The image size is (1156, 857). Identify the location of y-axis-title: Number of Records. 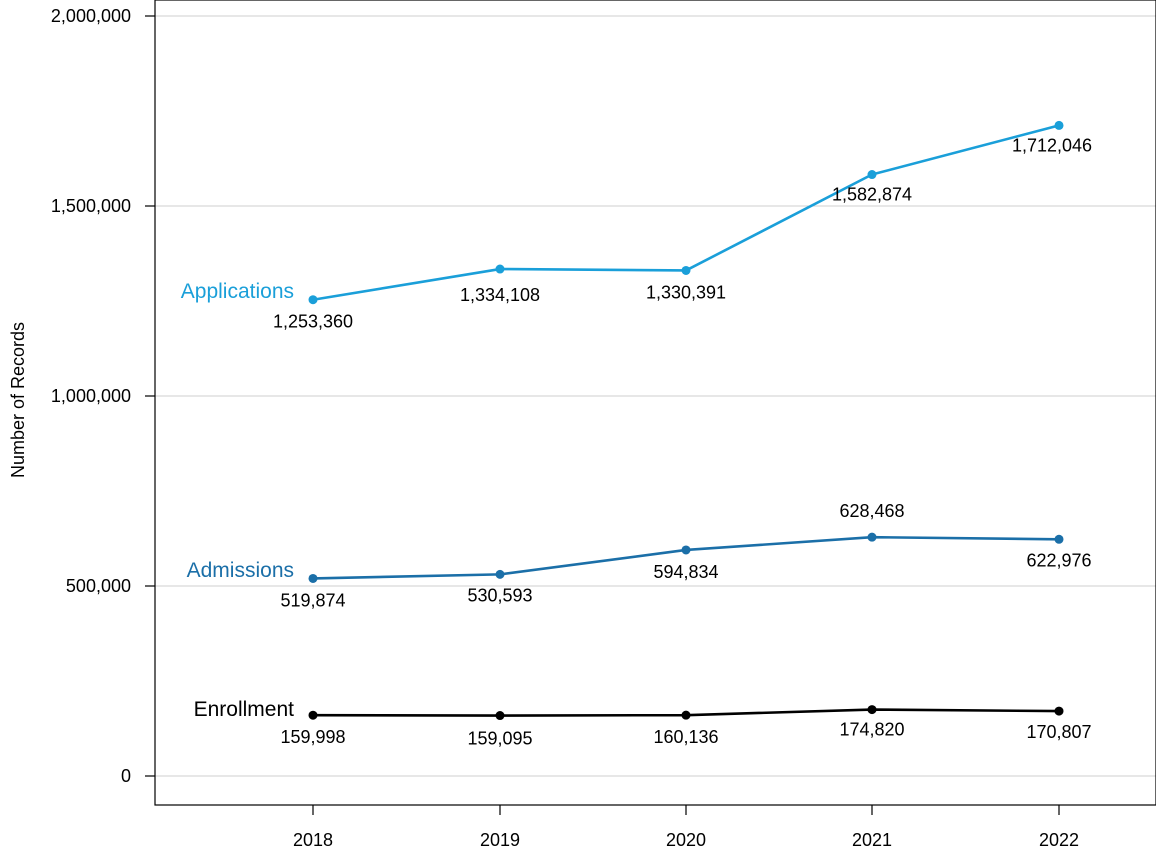
(18, 400).